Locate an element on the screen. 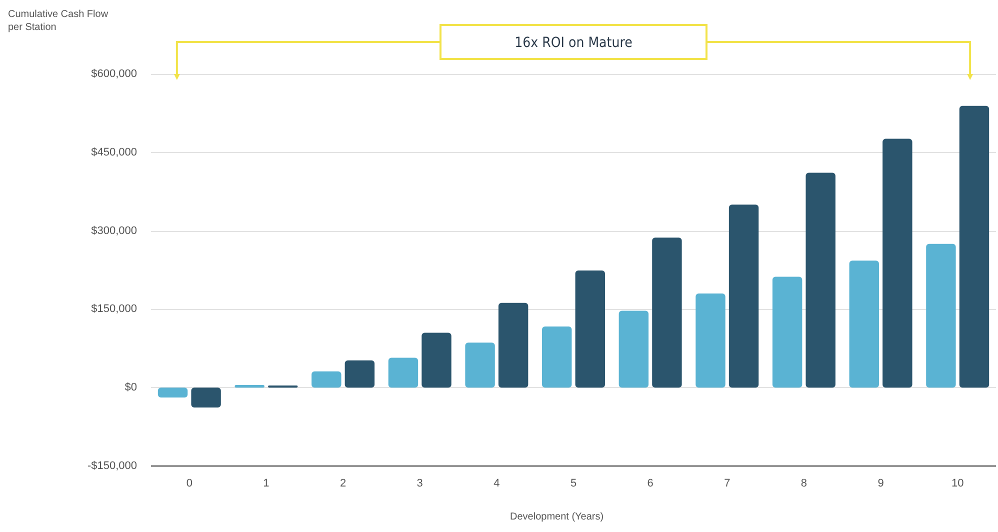 The image size is (998, 532). x-tick-label: 9 is located at coordinates (881, 484).